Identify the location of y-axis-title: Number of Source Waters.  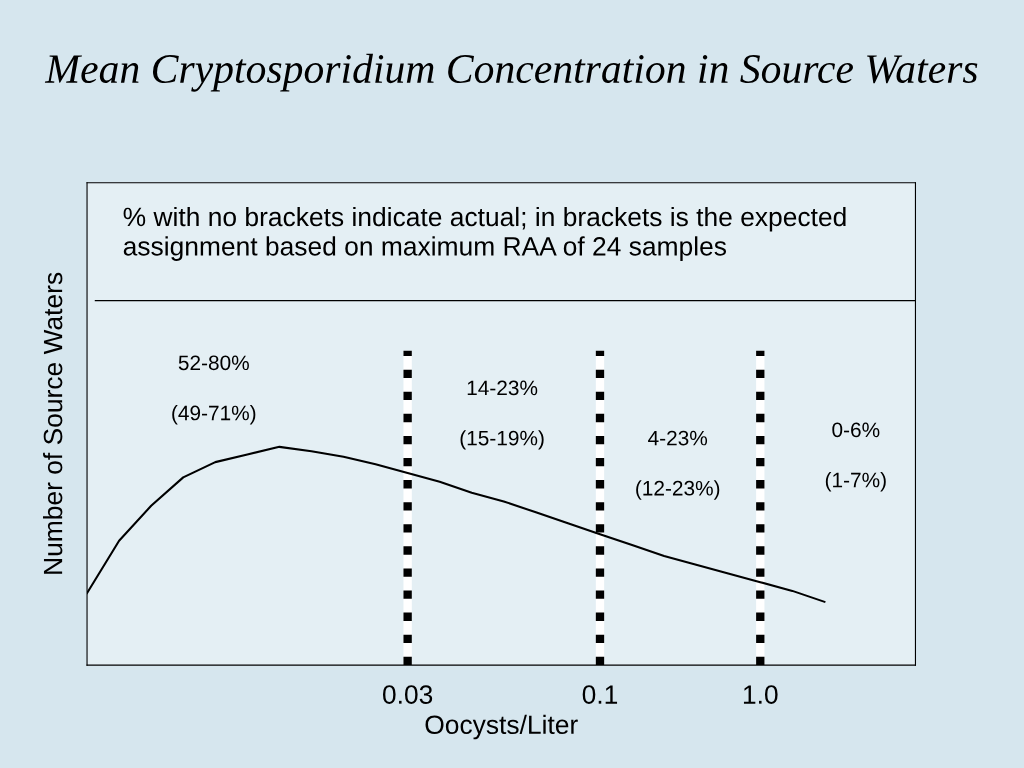
(53, 423).